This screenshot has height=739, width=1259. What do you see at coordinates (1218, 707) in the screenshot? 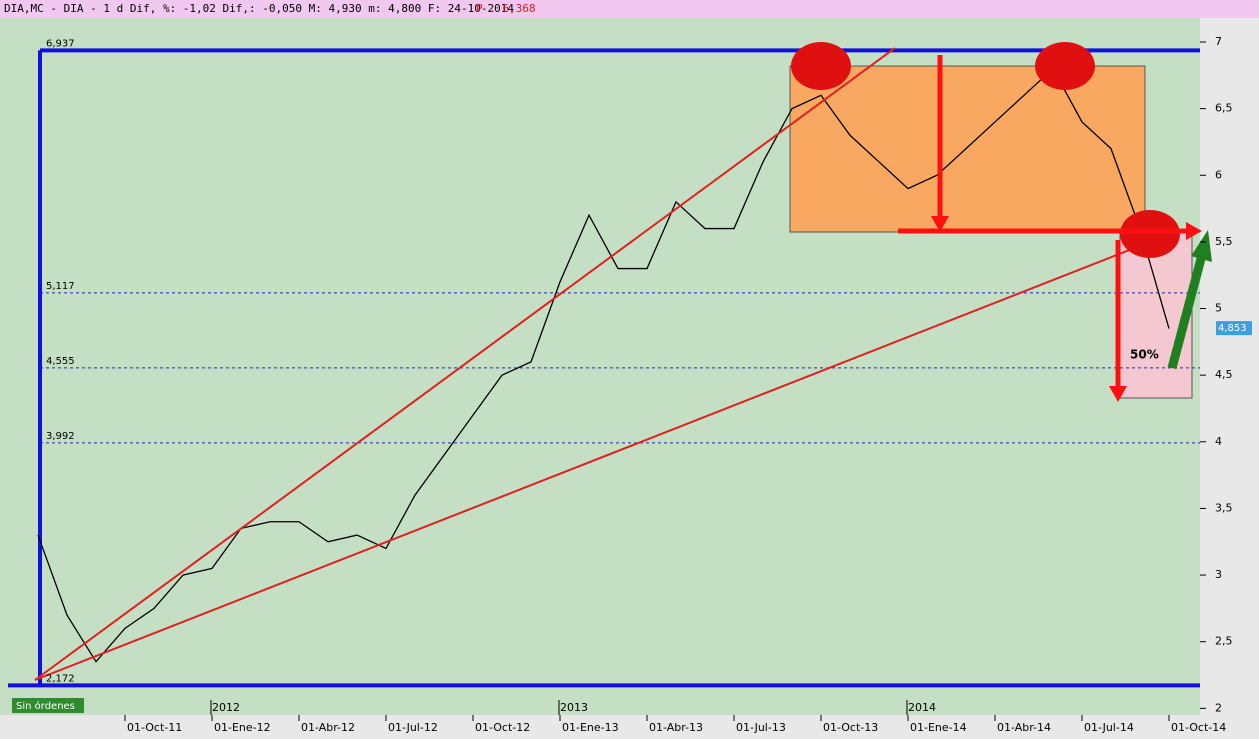
I see `y-tick-label: 2` at bounding box center [1218, 707].